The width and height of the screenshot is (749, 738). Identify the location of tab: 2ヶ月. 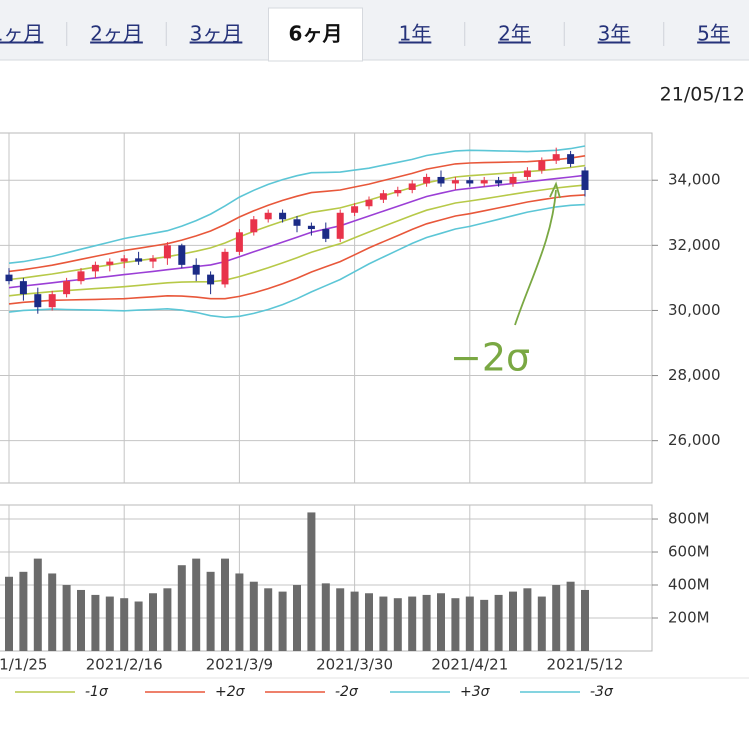
(116, 34).